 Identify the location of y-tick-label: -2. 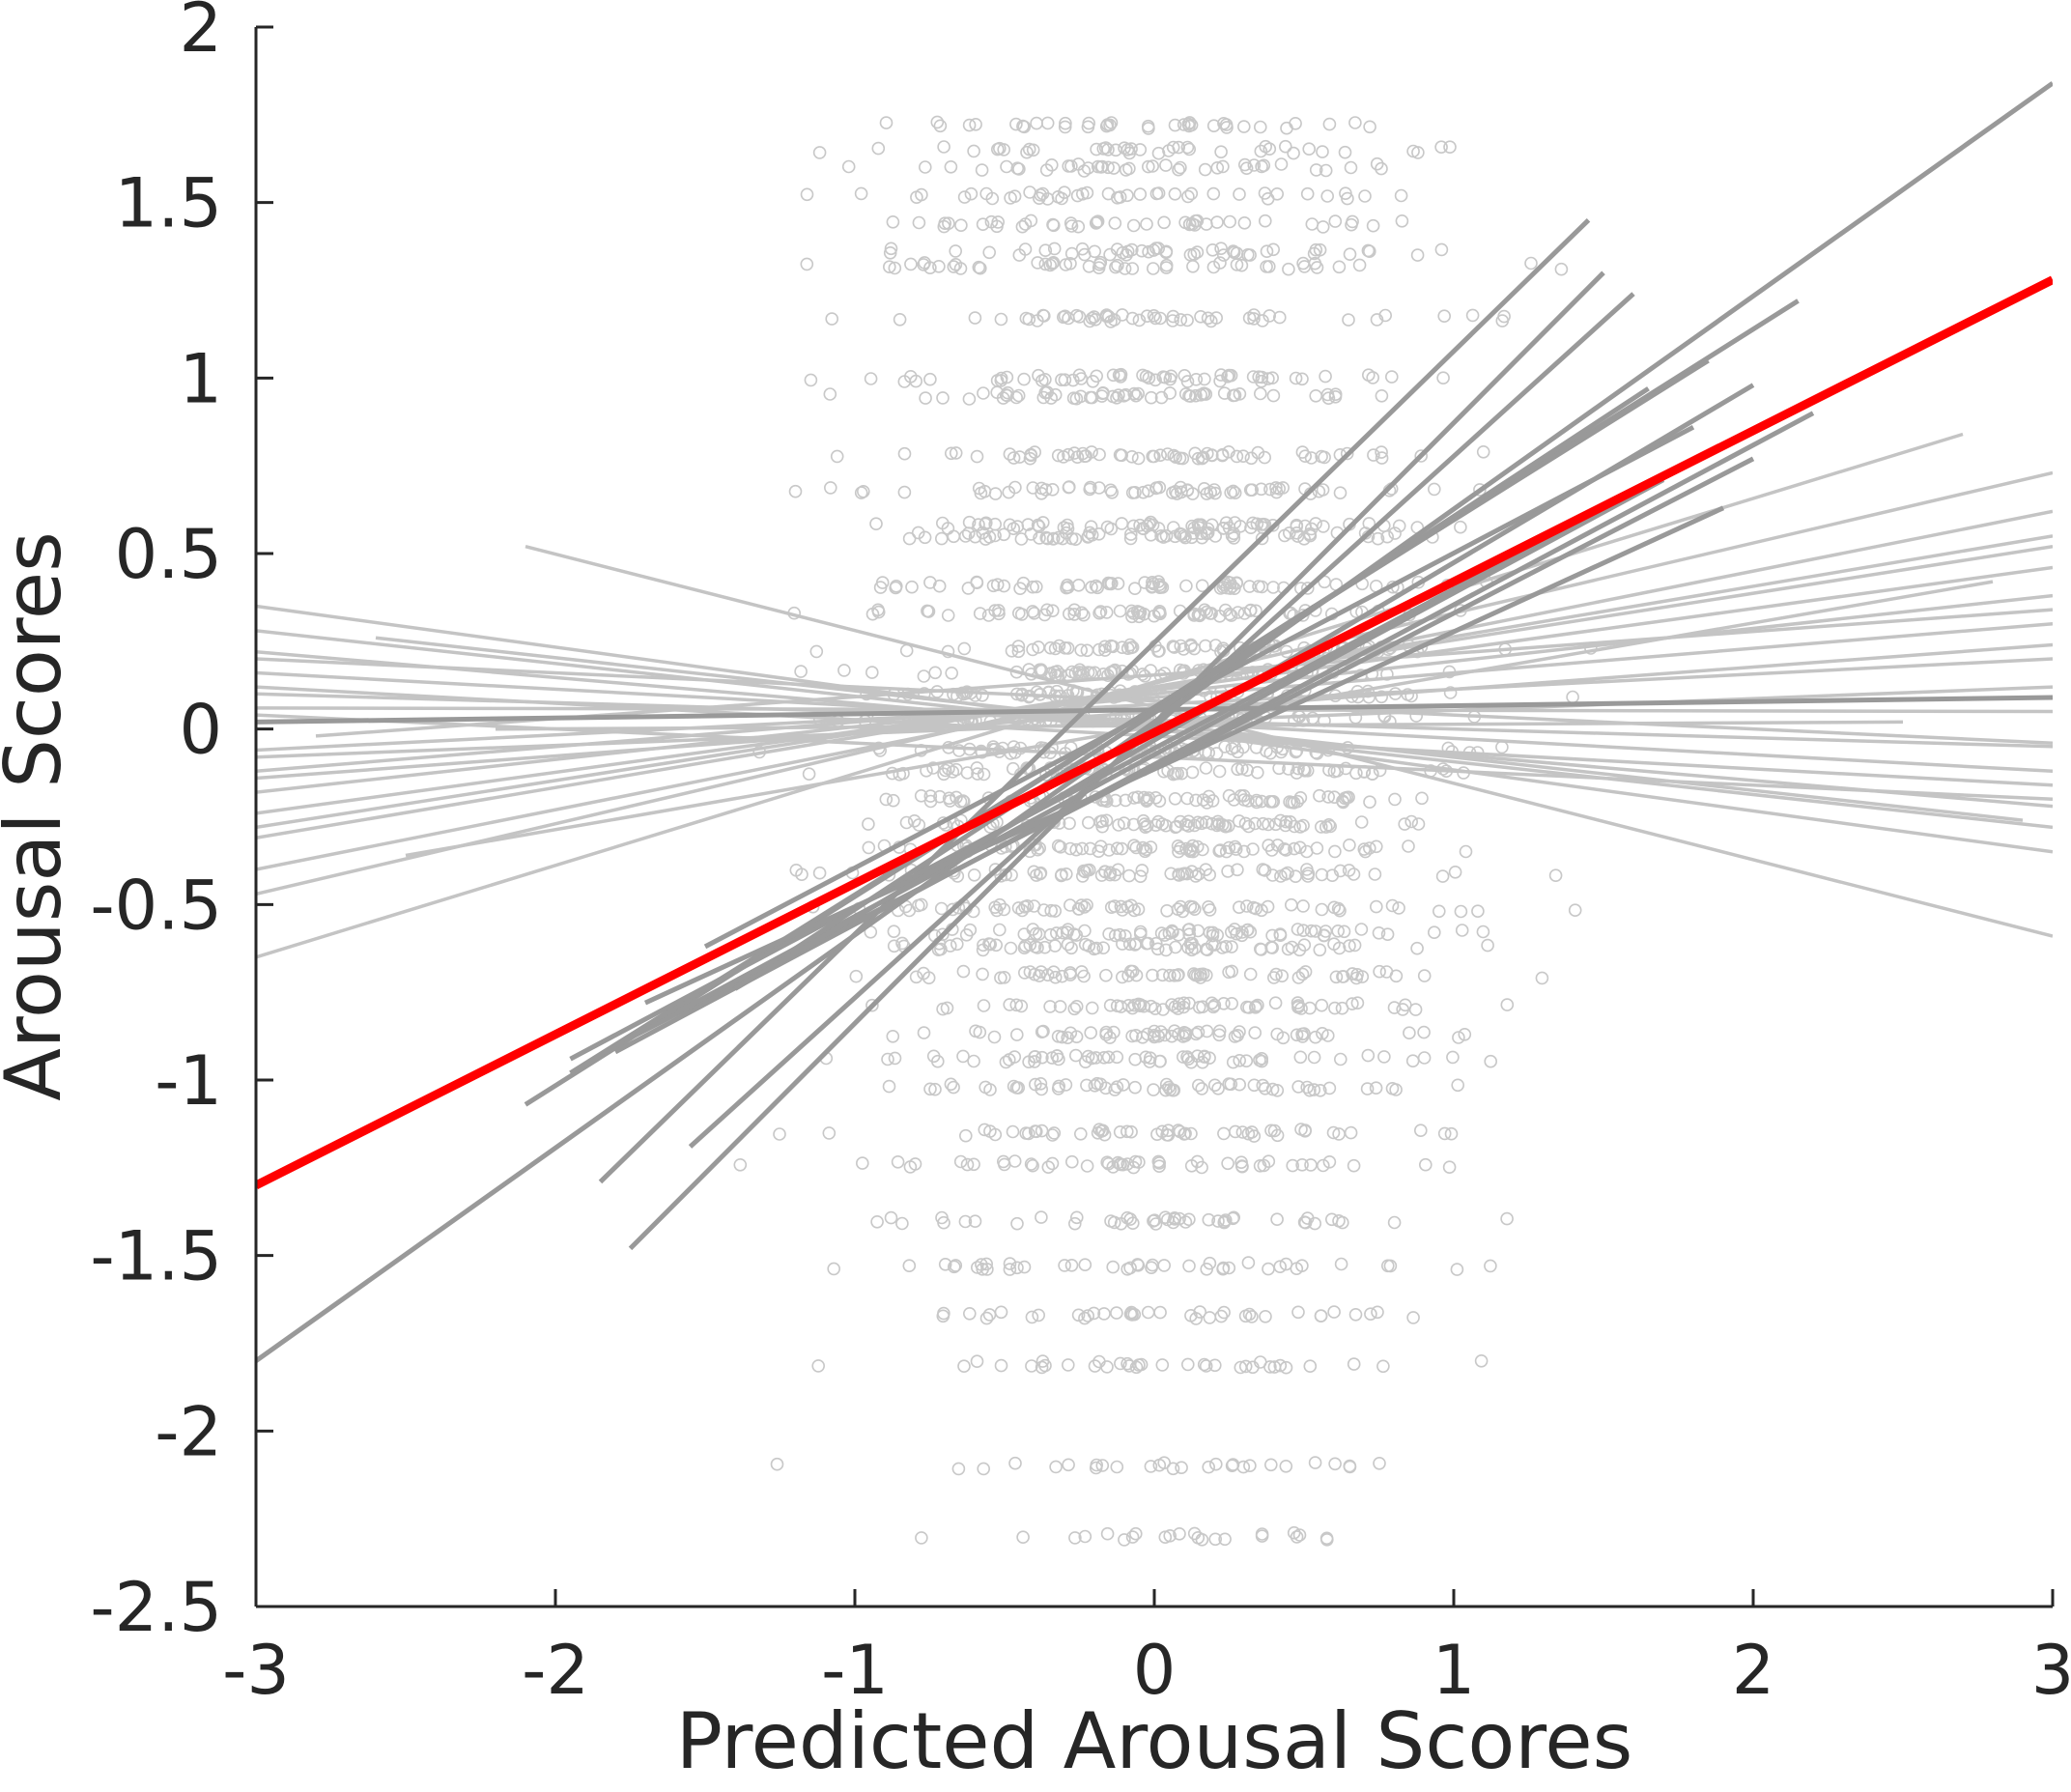
(188, 1431).